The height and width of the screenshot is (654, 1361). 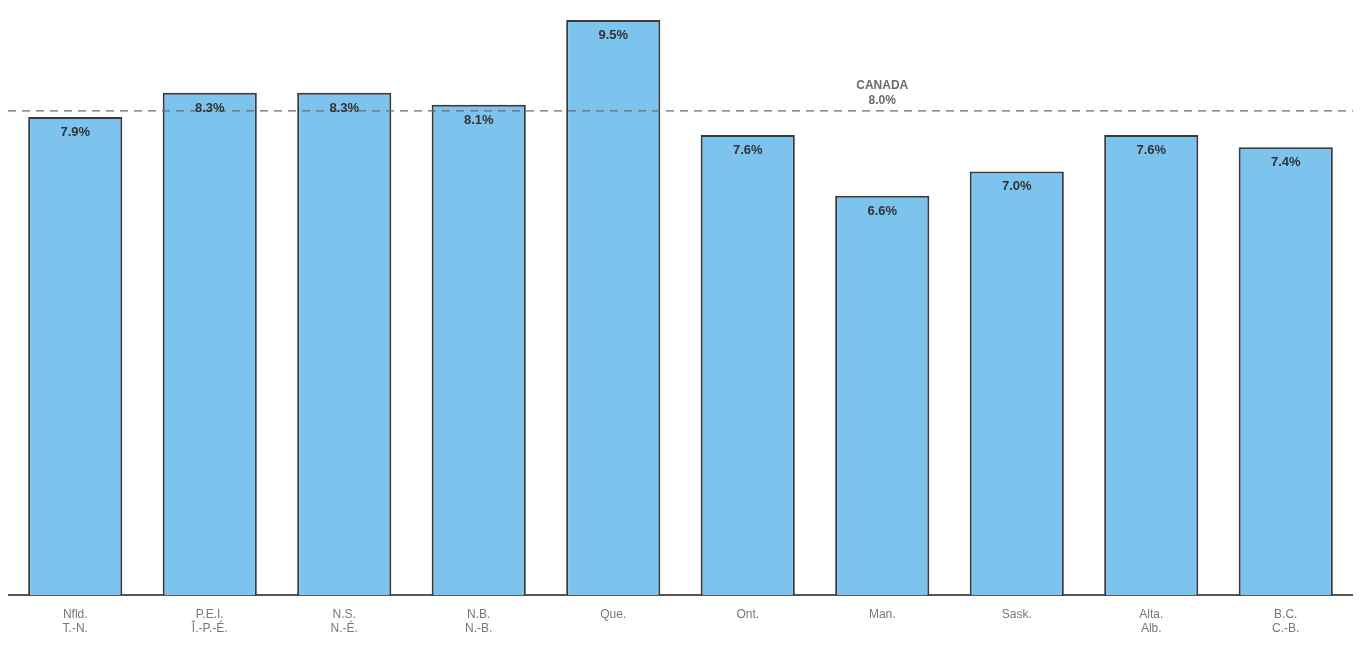 I want to click on data-label: 6.6%, so click(x=882, y=210).